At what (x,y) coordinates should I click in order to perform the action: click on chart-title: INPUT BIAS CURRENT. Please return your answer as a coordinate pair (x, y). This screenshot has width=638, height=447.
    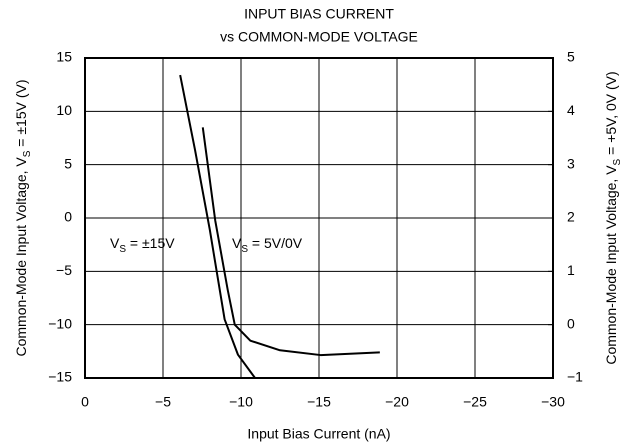
    Looking at the image, I should click on (319, 14).